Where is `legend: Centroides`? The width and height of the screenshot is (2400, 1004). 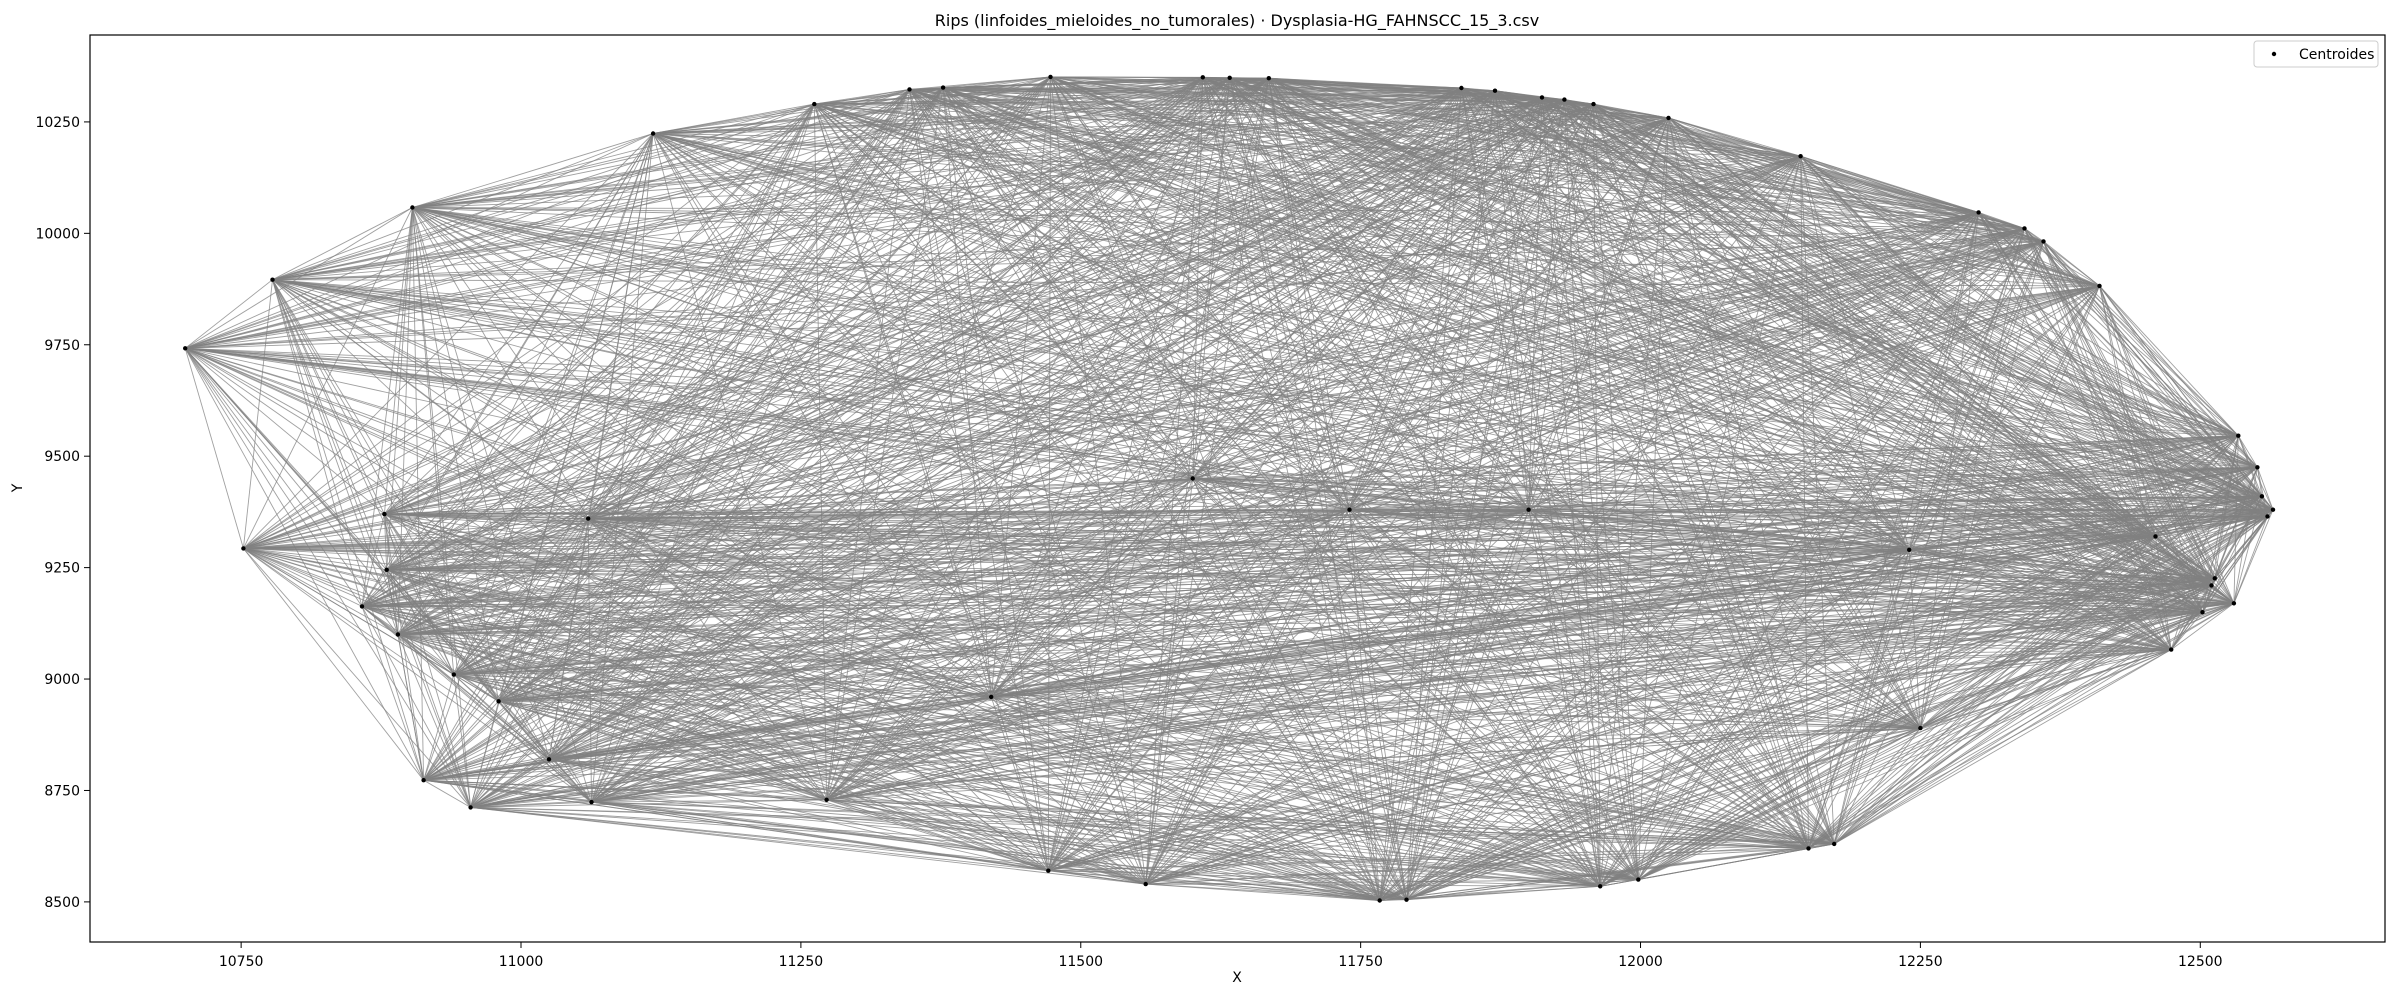 legend: Centroides is located at coordinates (2316, 54).